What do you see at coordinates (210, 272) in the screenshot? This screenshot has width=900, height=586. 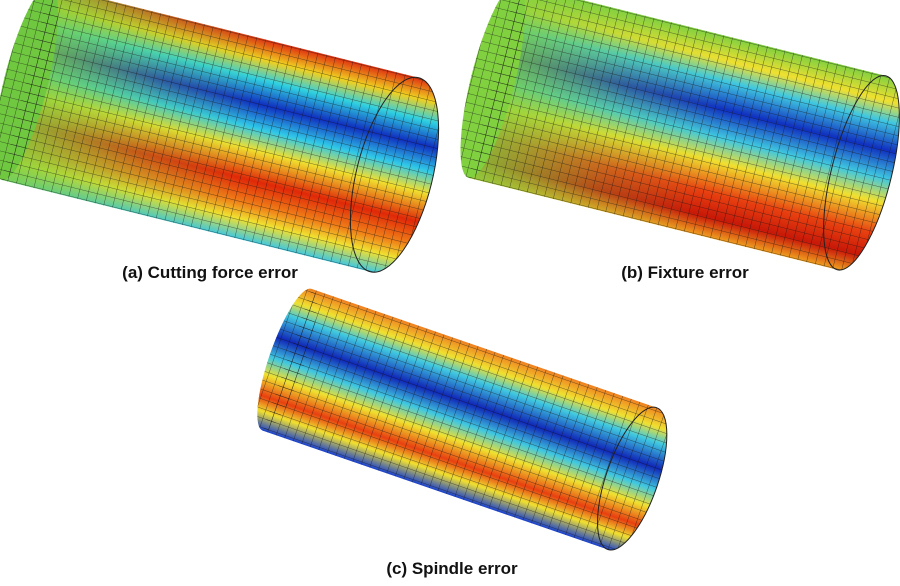 I see `caption: (a) Cutting force error` at bounding box center [210, 272].